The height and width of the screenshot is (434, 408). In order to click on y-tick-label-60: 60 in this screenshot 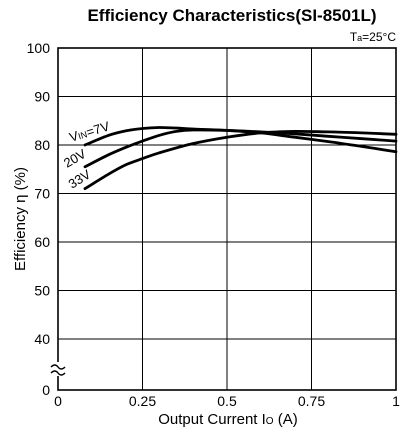, I will do `click(42, 242)`.